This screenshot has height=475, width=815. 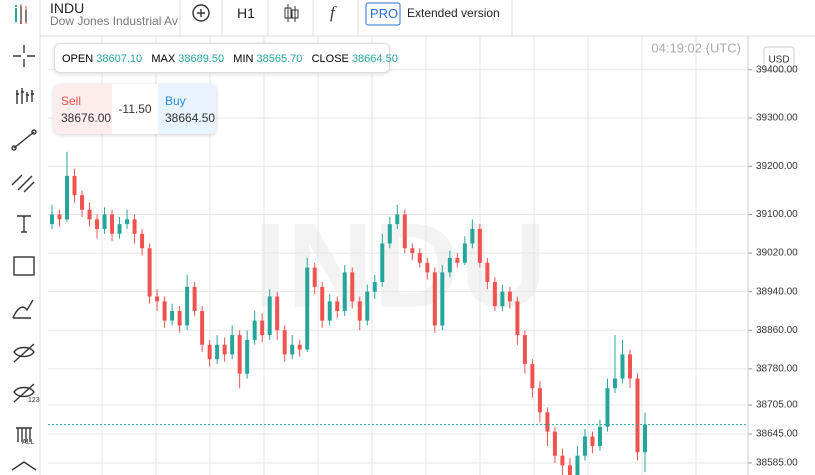 What do you see at coordinates (23, 14) in the screenshot?
I see `logo-wick` at bounding box center [23, 14].